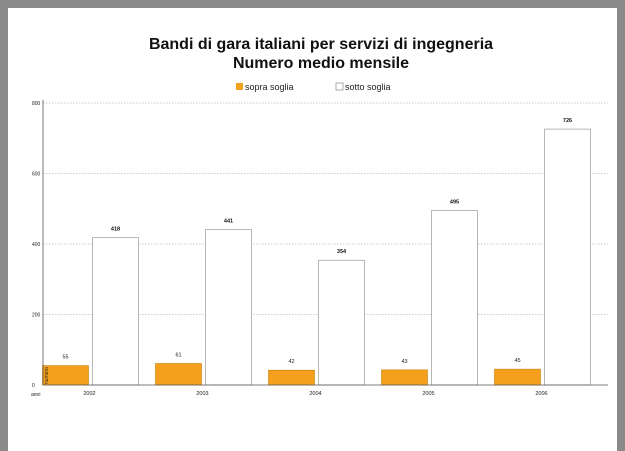  Describe the element at coordinates (35, 395) in the screenshot. I see `x-axis-label: anni` at that location.